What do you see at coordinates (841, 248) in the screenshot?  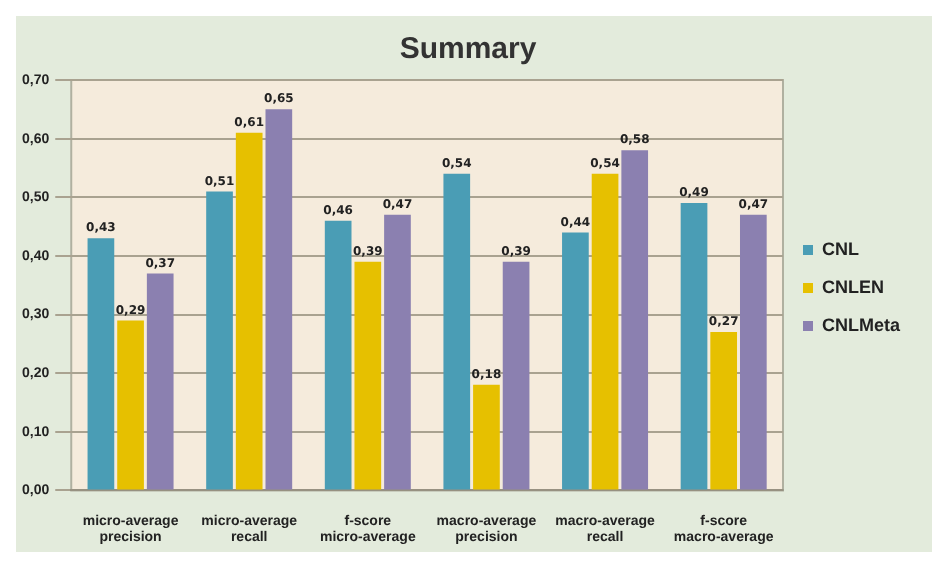 I see `legend-label: CNL` at bounding box center [841, 248].